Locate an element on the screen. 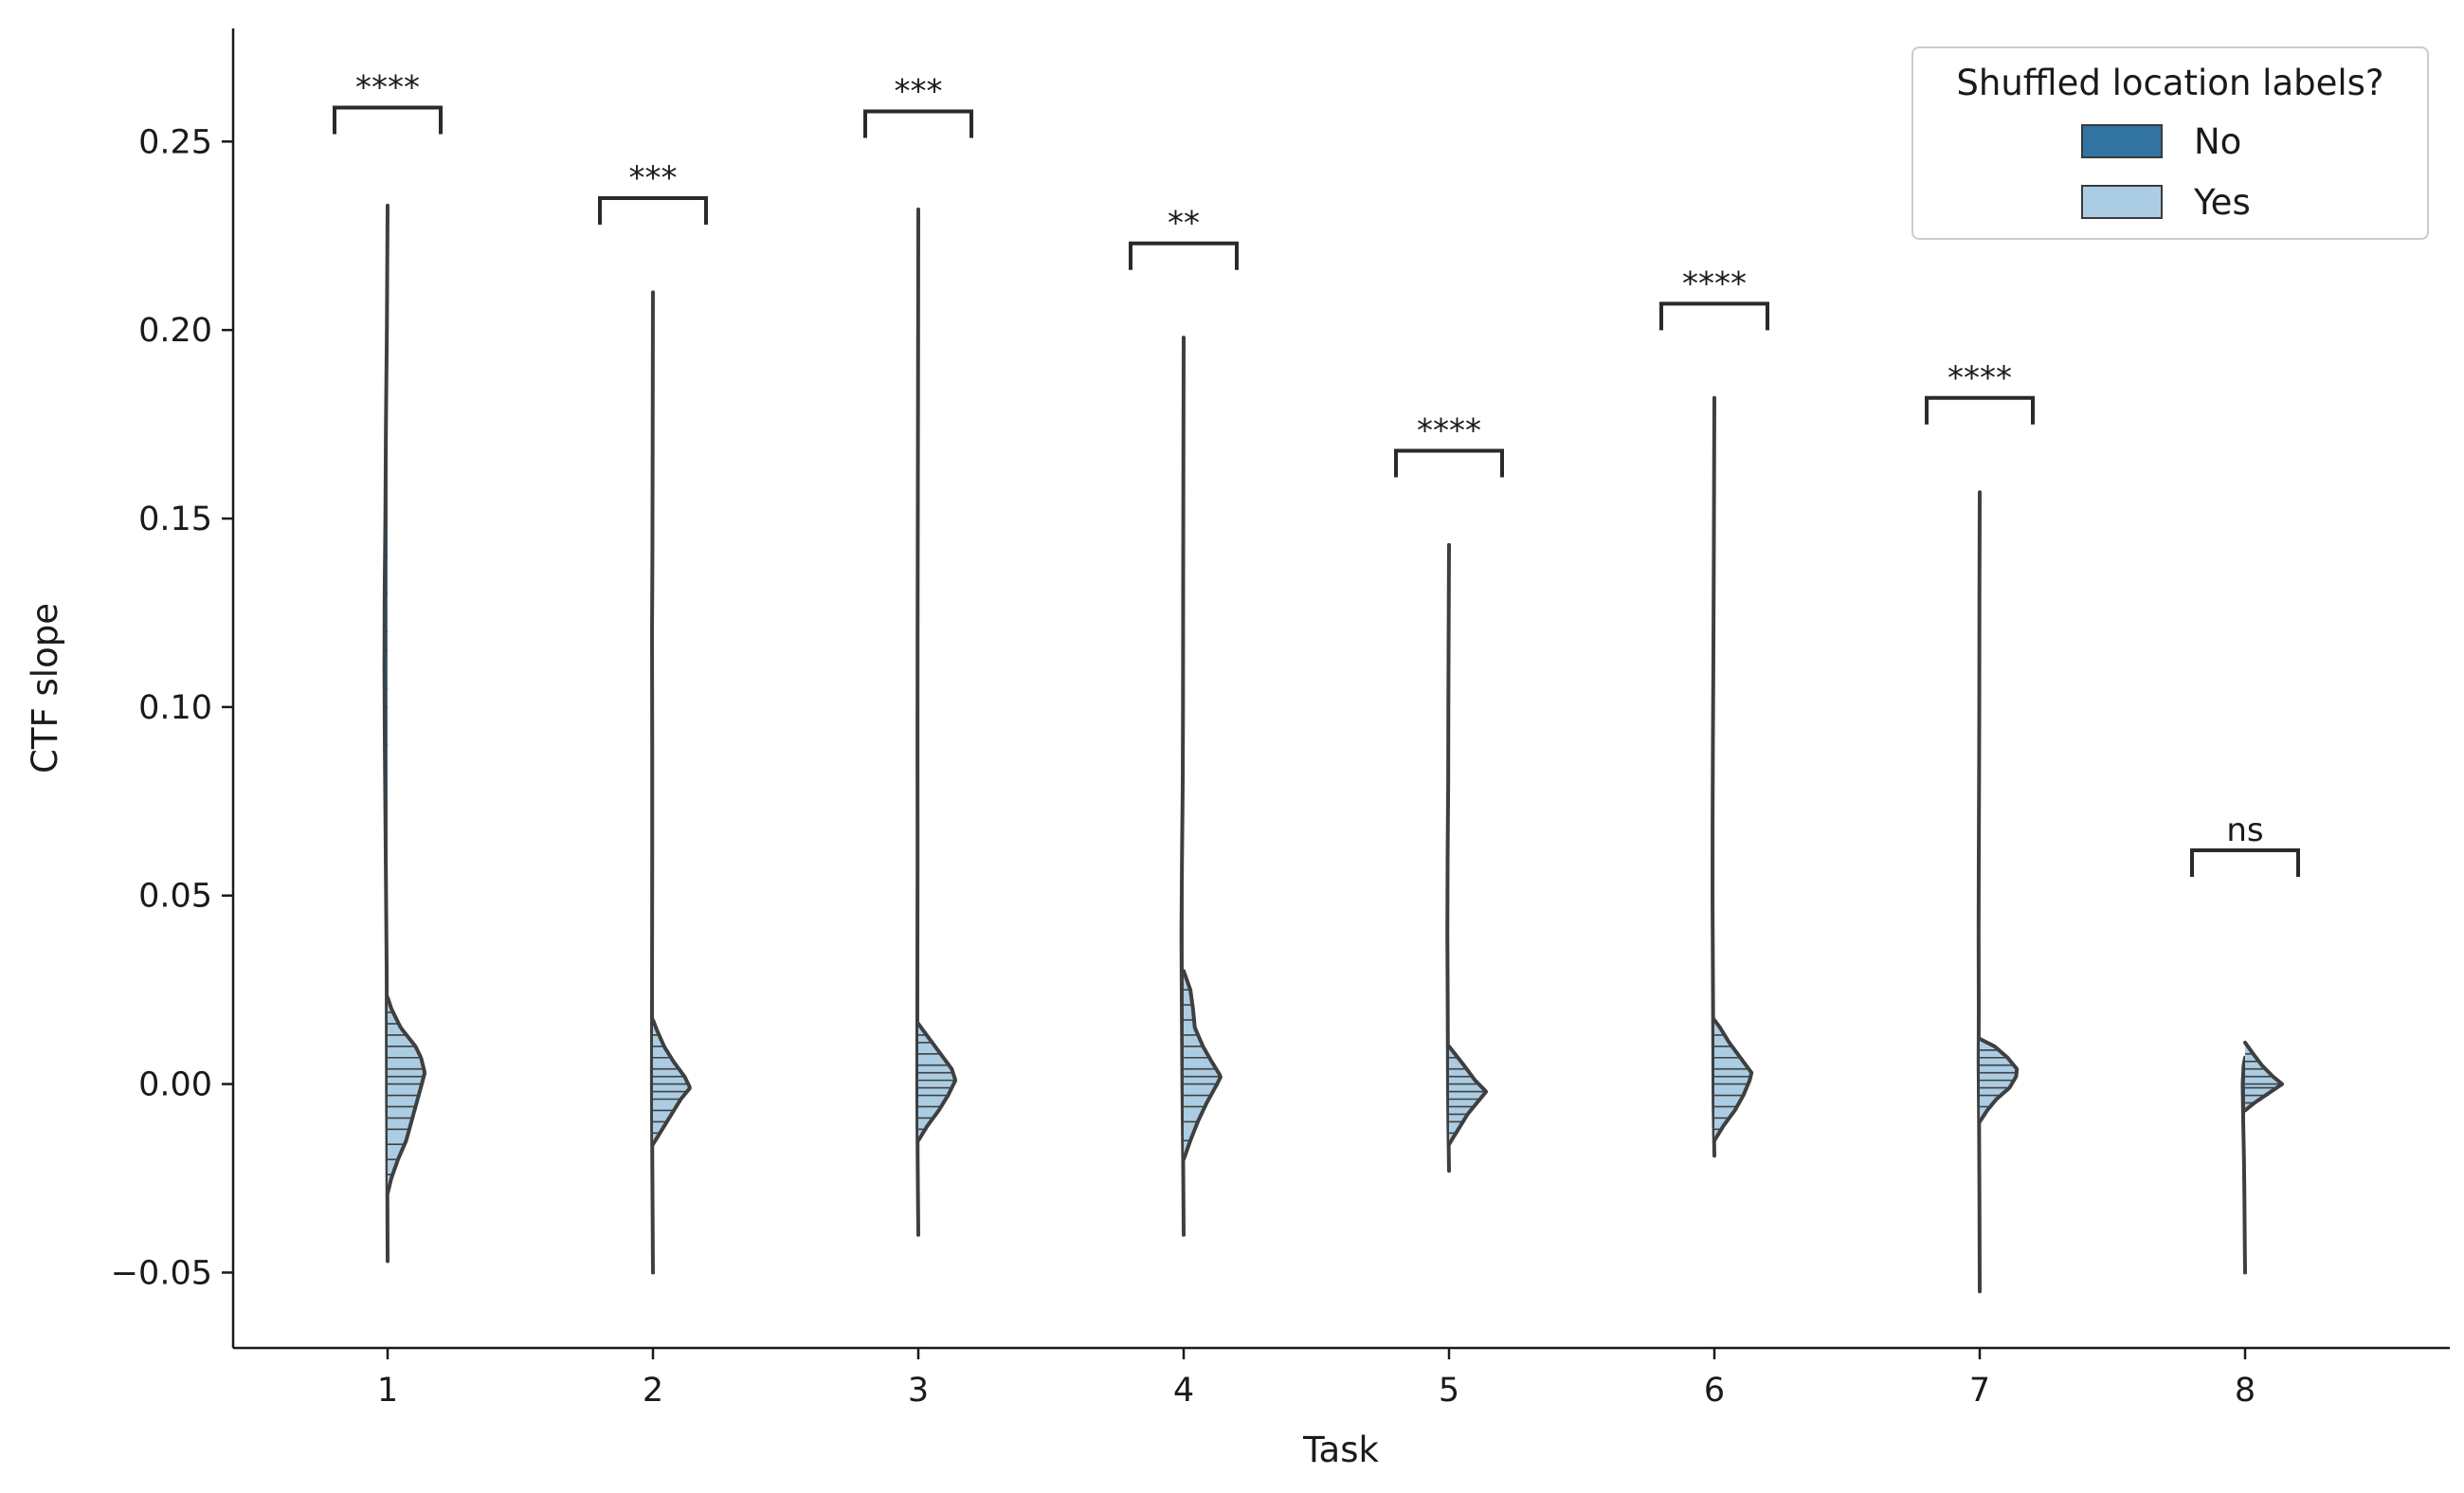 The image size is (2464, 1493). significance-bracket-task-8: ns is located at coordinates (2245, 844).